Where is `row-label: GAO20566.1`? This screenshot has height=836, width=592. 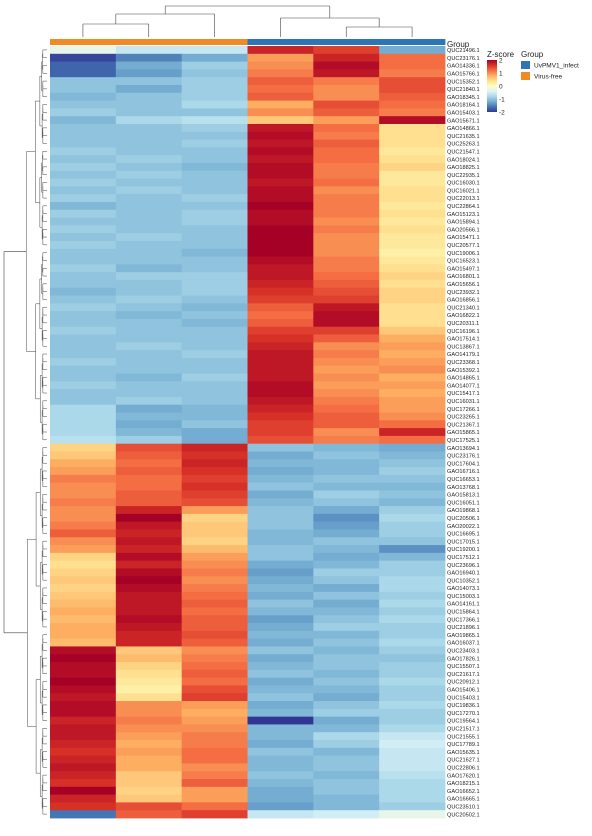 row-label: GAO20566.1 is located at coordinates (463, 230).